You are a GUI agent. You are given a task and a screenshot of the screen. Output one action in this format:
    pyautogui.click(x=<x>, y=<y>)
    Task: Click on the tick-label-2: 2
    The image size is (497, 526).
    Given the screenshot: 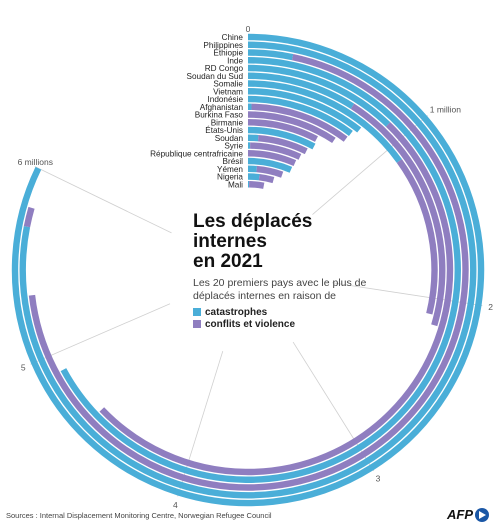 What is the action you would take?
    pyautogui.click(x=490, y=307)
    